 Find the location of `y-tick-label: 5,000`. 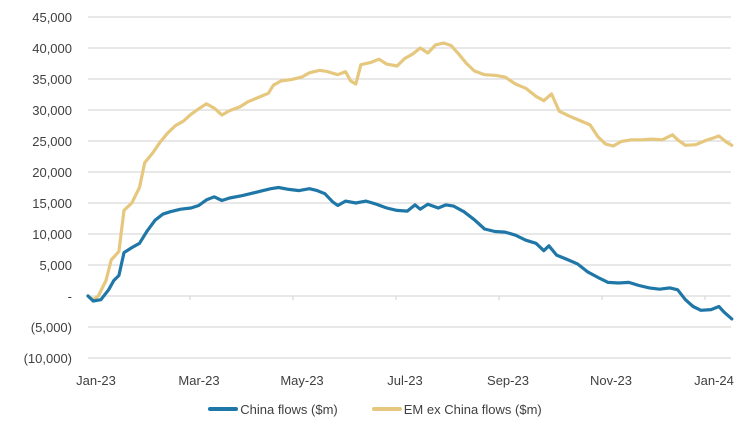

y-tick-label: 5,000 is located at coordinates (55, 265).